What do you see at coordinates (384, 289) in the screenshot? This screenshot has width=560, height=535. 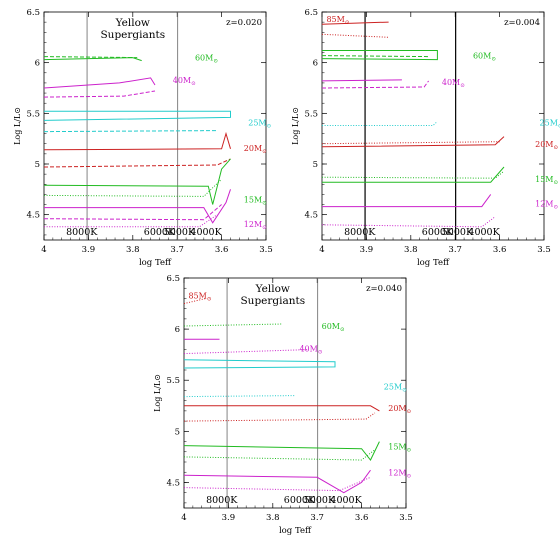 I see `metallicity-label: z=0.040` at bounding box center [384, 289].